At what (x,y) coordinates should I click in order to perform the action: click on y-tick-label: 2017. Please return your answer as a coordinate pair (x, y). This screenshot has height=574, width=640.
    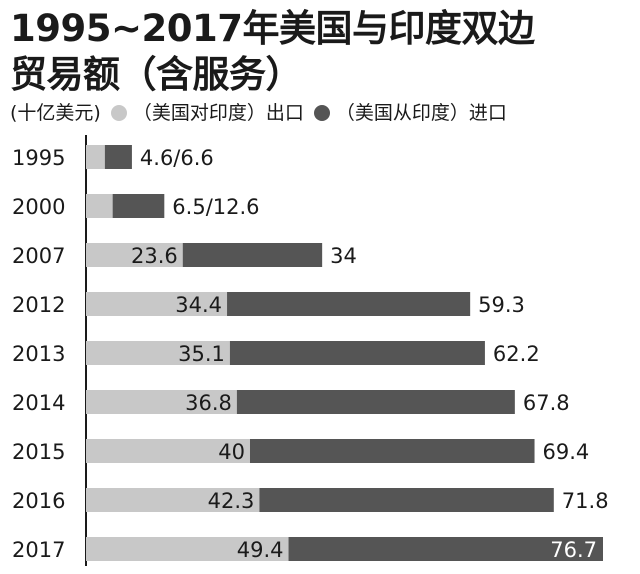
    Looking at the image, I should click on (38, 550).